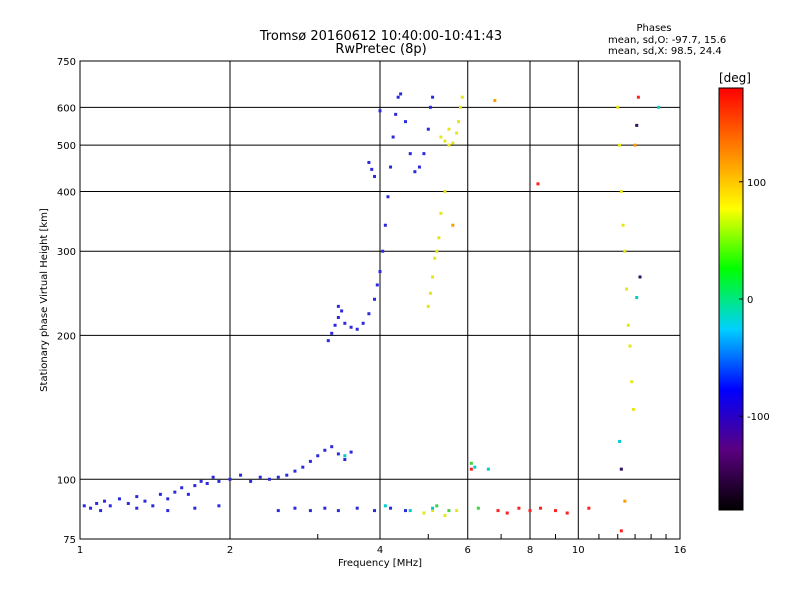 Image resolution: width=800 pixels, height=600 pixels. I want to click on x-tick-labels: 1 2 4 6 8 10 16, so click(382, 550).